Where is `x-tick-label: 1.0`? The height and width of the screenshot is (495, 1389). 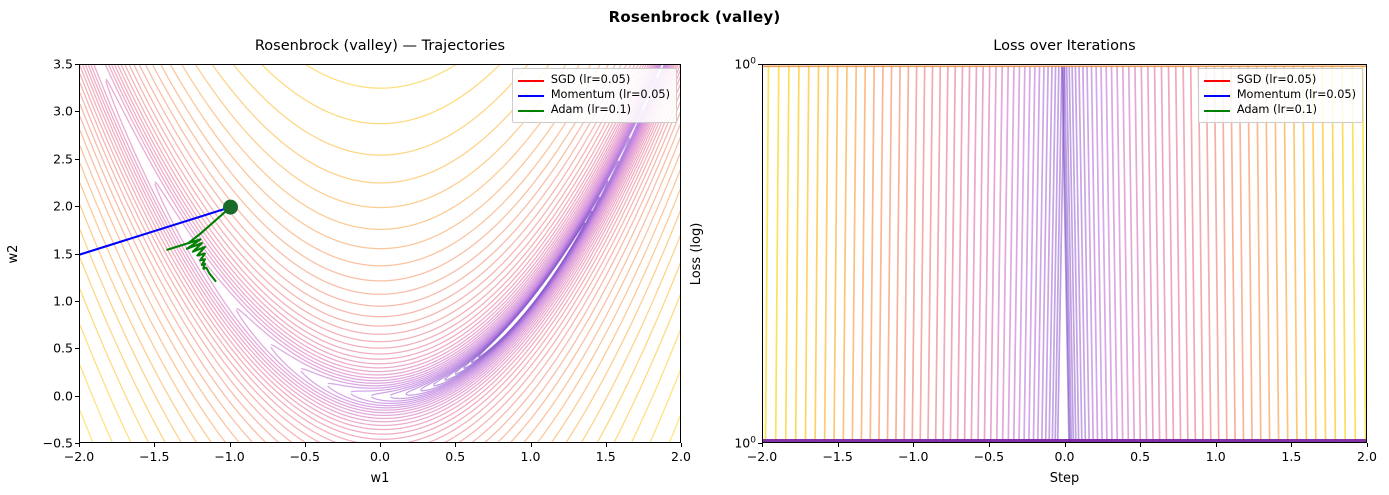
x-tick-label: 1.0 is located at coordinates (530, 456).